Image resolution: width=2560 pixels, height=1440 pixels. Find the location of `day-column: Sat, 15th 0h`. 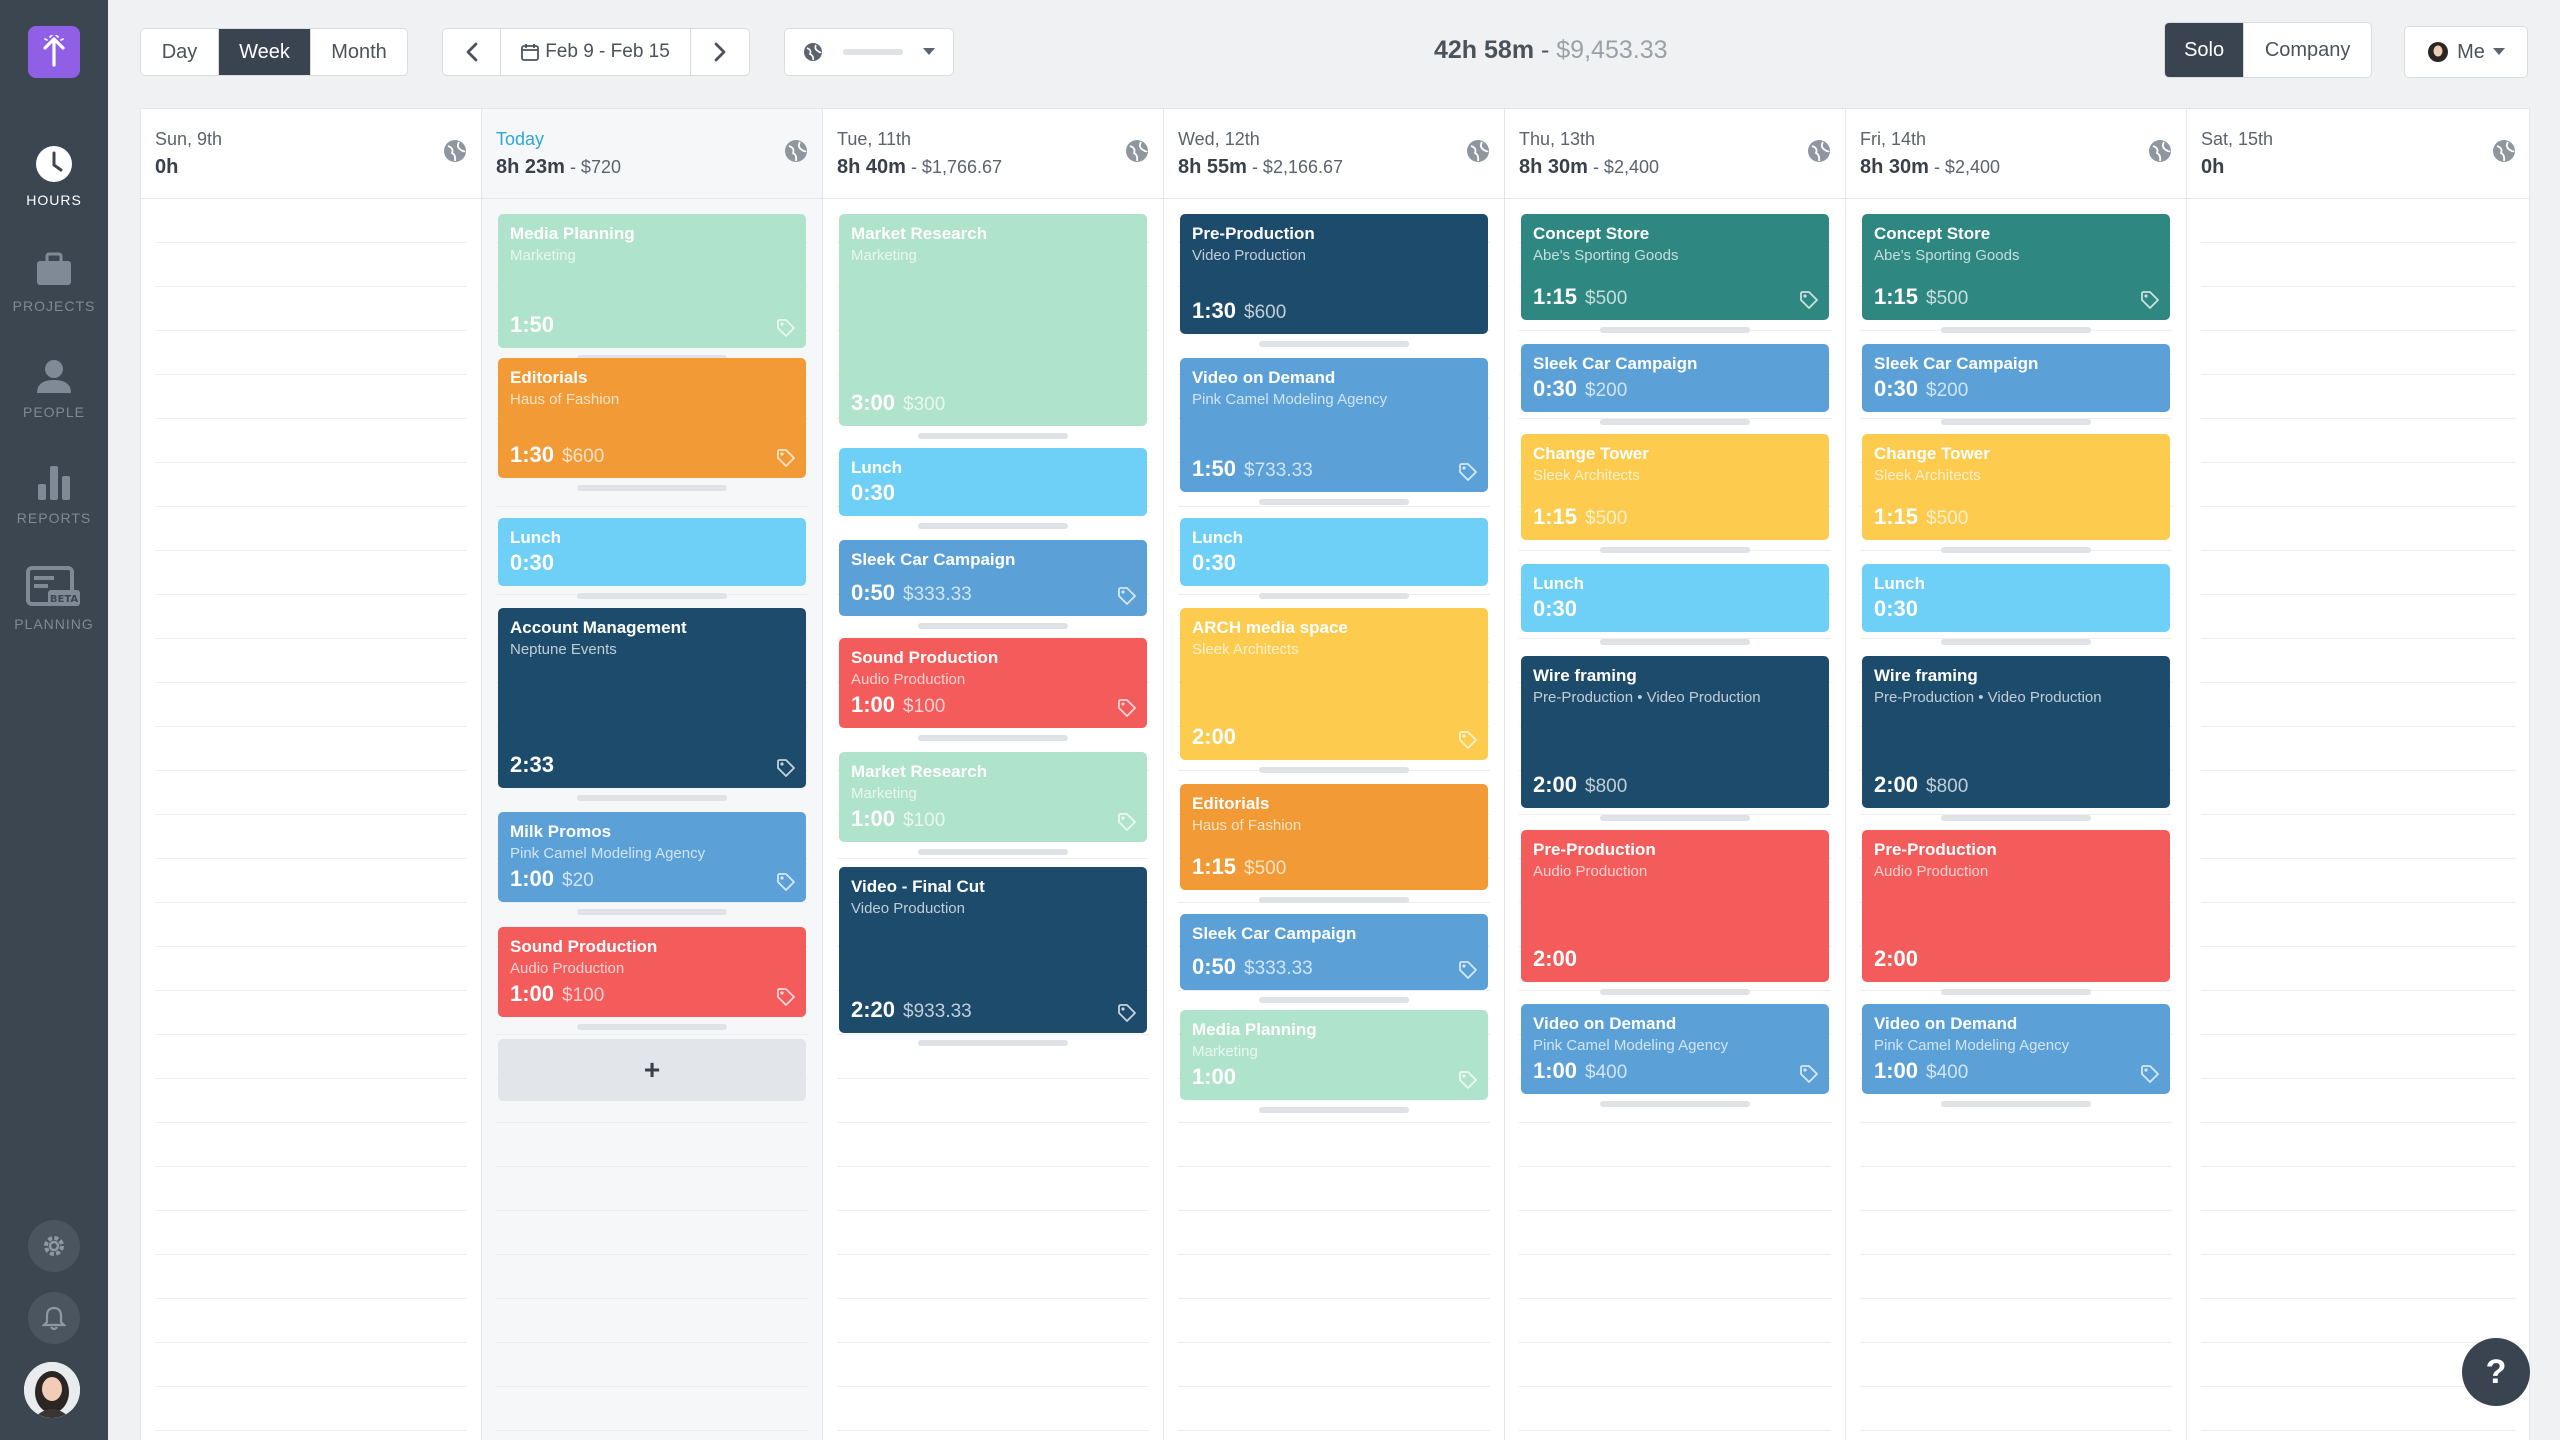

day-column: Sat, 15th 0h is located at coordinates (2358, 774).